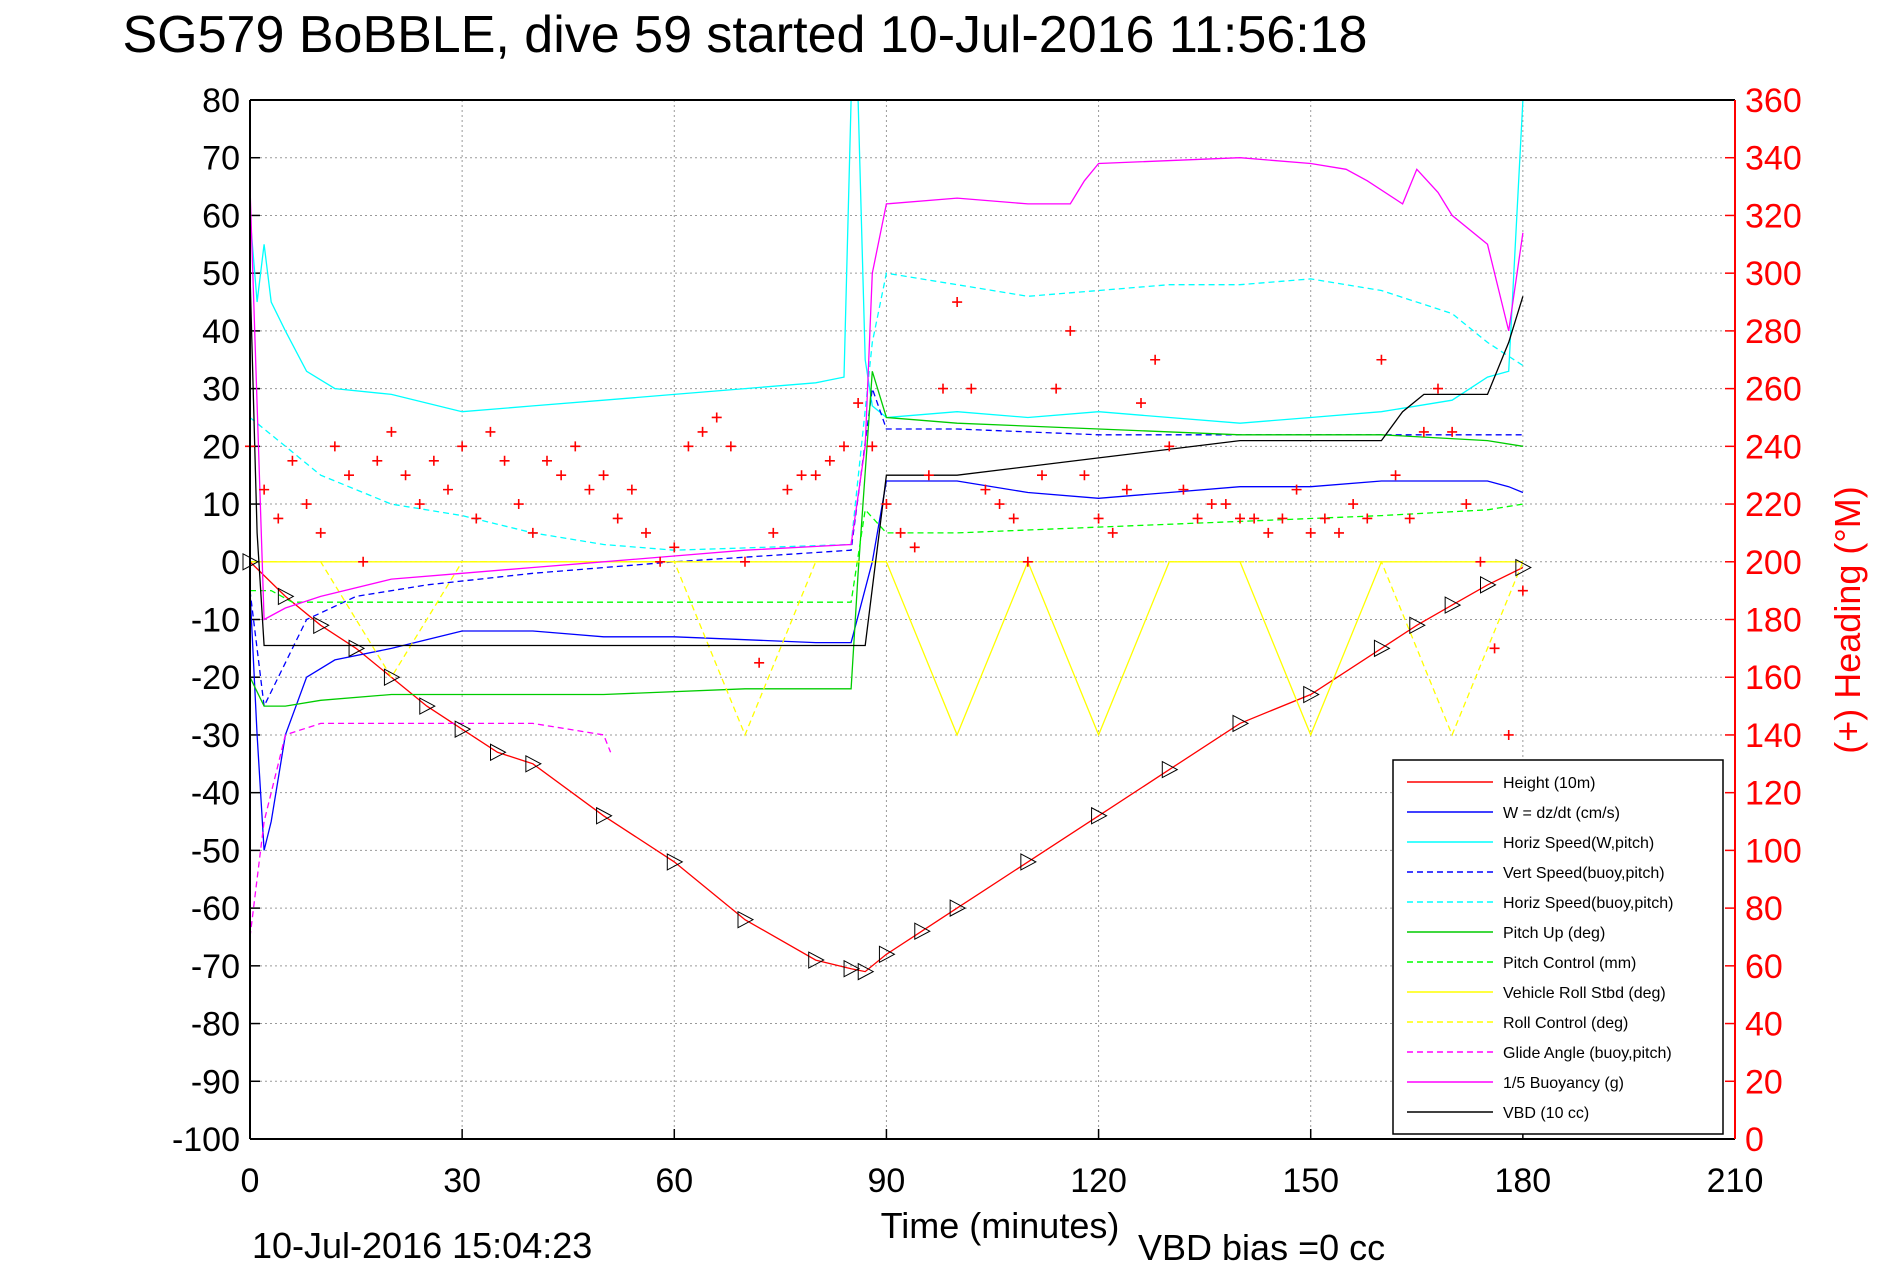 The width and height of the screenshot is (1891, 1262). I want to click on legend-label: Vert Speed(buoy,pitch), so click(1584, 873).